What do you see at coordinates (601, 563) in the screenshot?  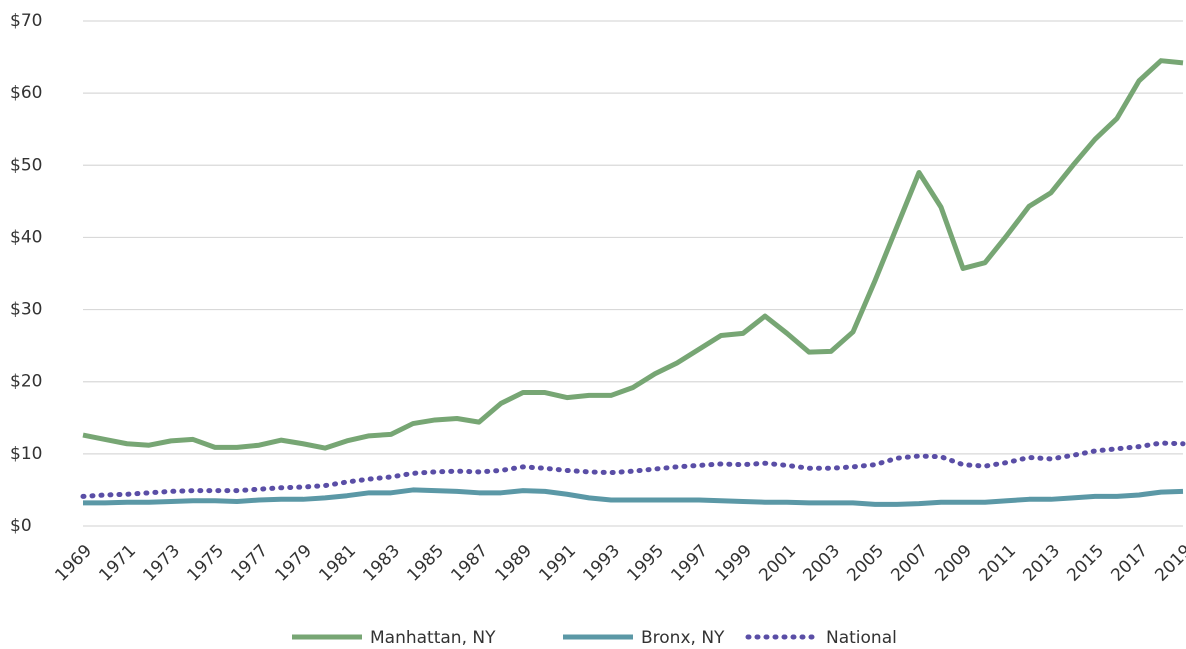 I see `x-tick-label: 1993` at bounding box center [601, 563].